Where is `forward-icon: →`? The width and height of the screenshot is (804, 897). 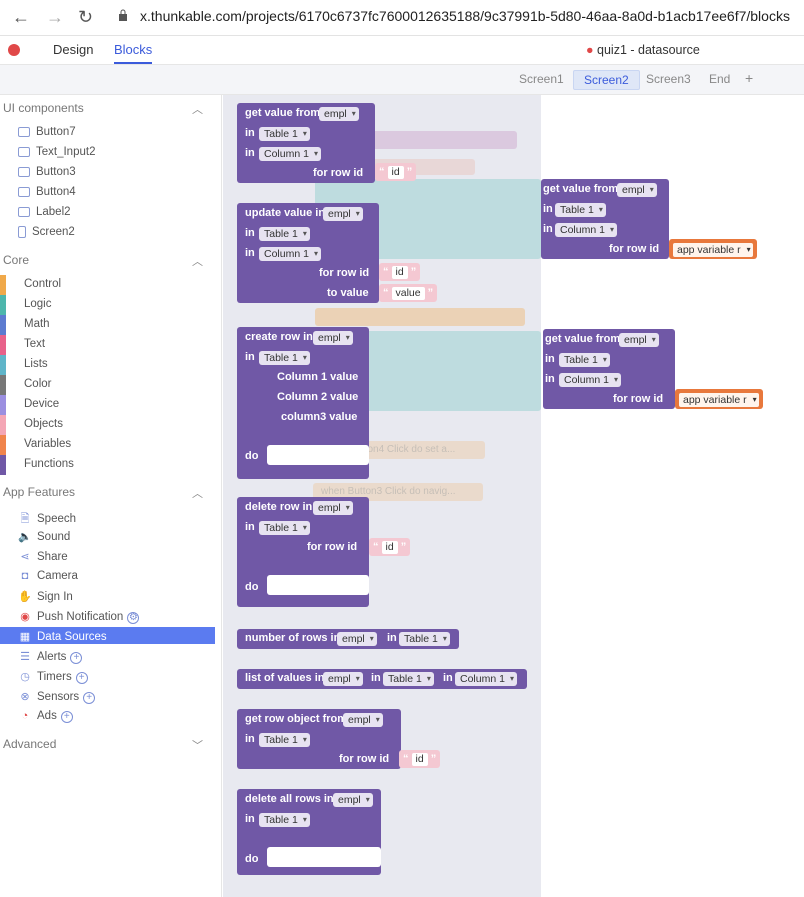
forward-icon: → is located at coordinates (55, 17).